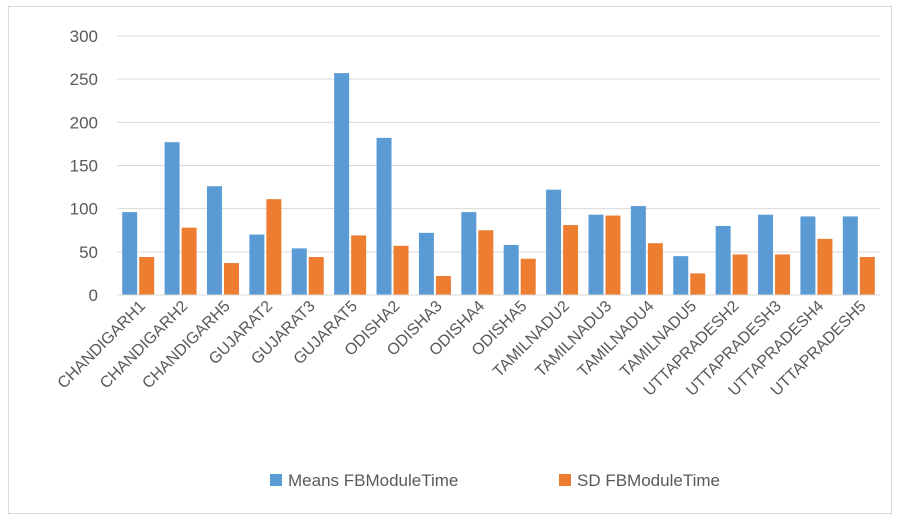 This screenshot has height=518, width=900. Describe the element at coordinates (147, 276) in the screenshot. I see `bar-sd-chandigarh1` at that location.